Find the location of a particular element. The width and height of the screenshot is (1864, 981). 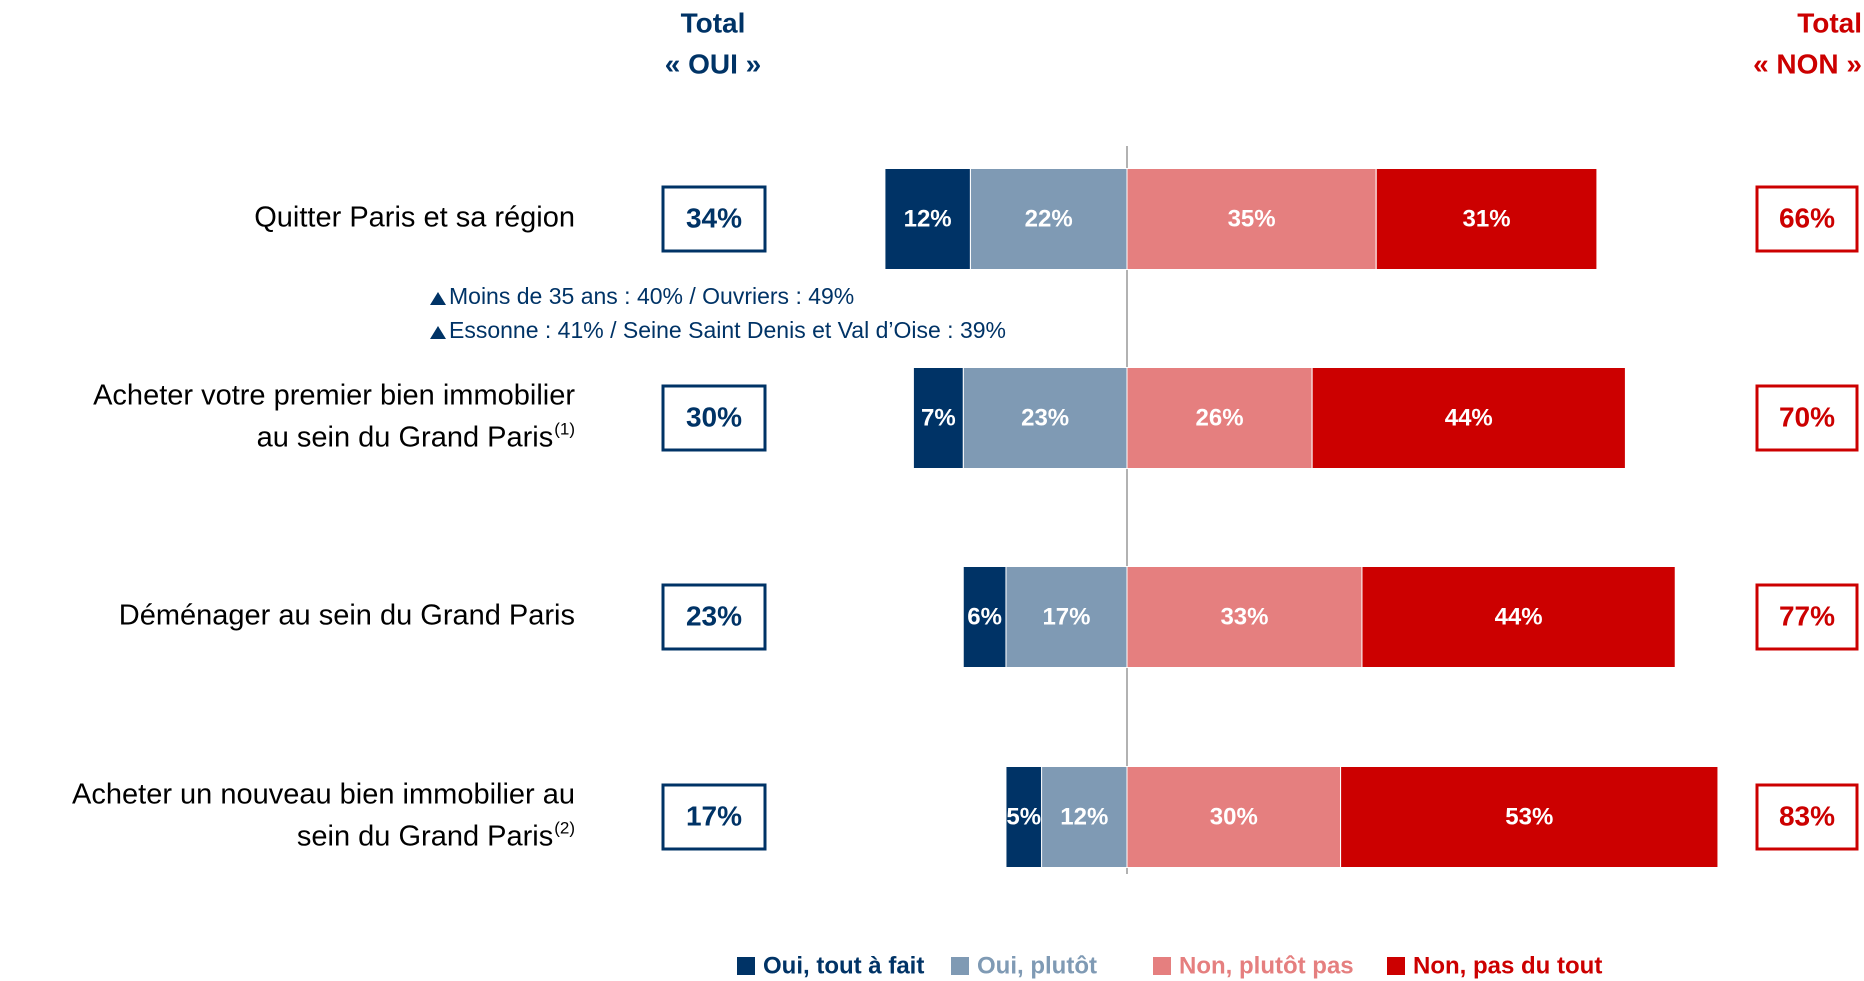

total-label: 30% is located at coordinates (714, 416).